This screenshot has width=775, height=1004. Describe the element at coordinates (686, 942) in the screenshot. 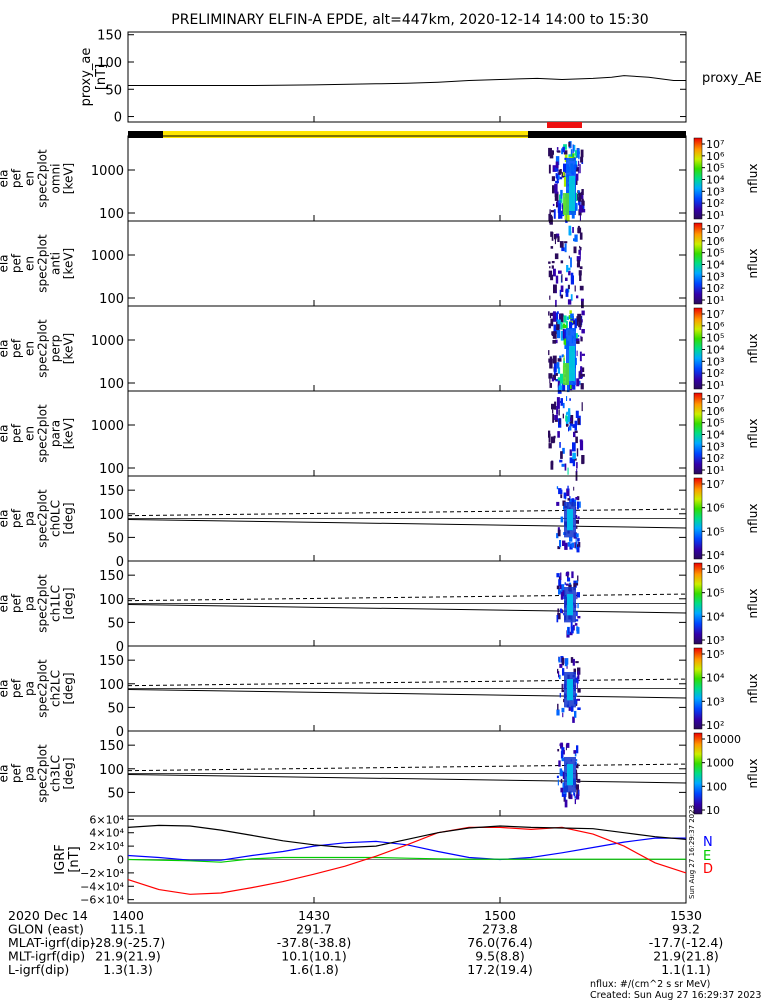

I see `axis-row-value: -17.7(-12.4)` at that location.